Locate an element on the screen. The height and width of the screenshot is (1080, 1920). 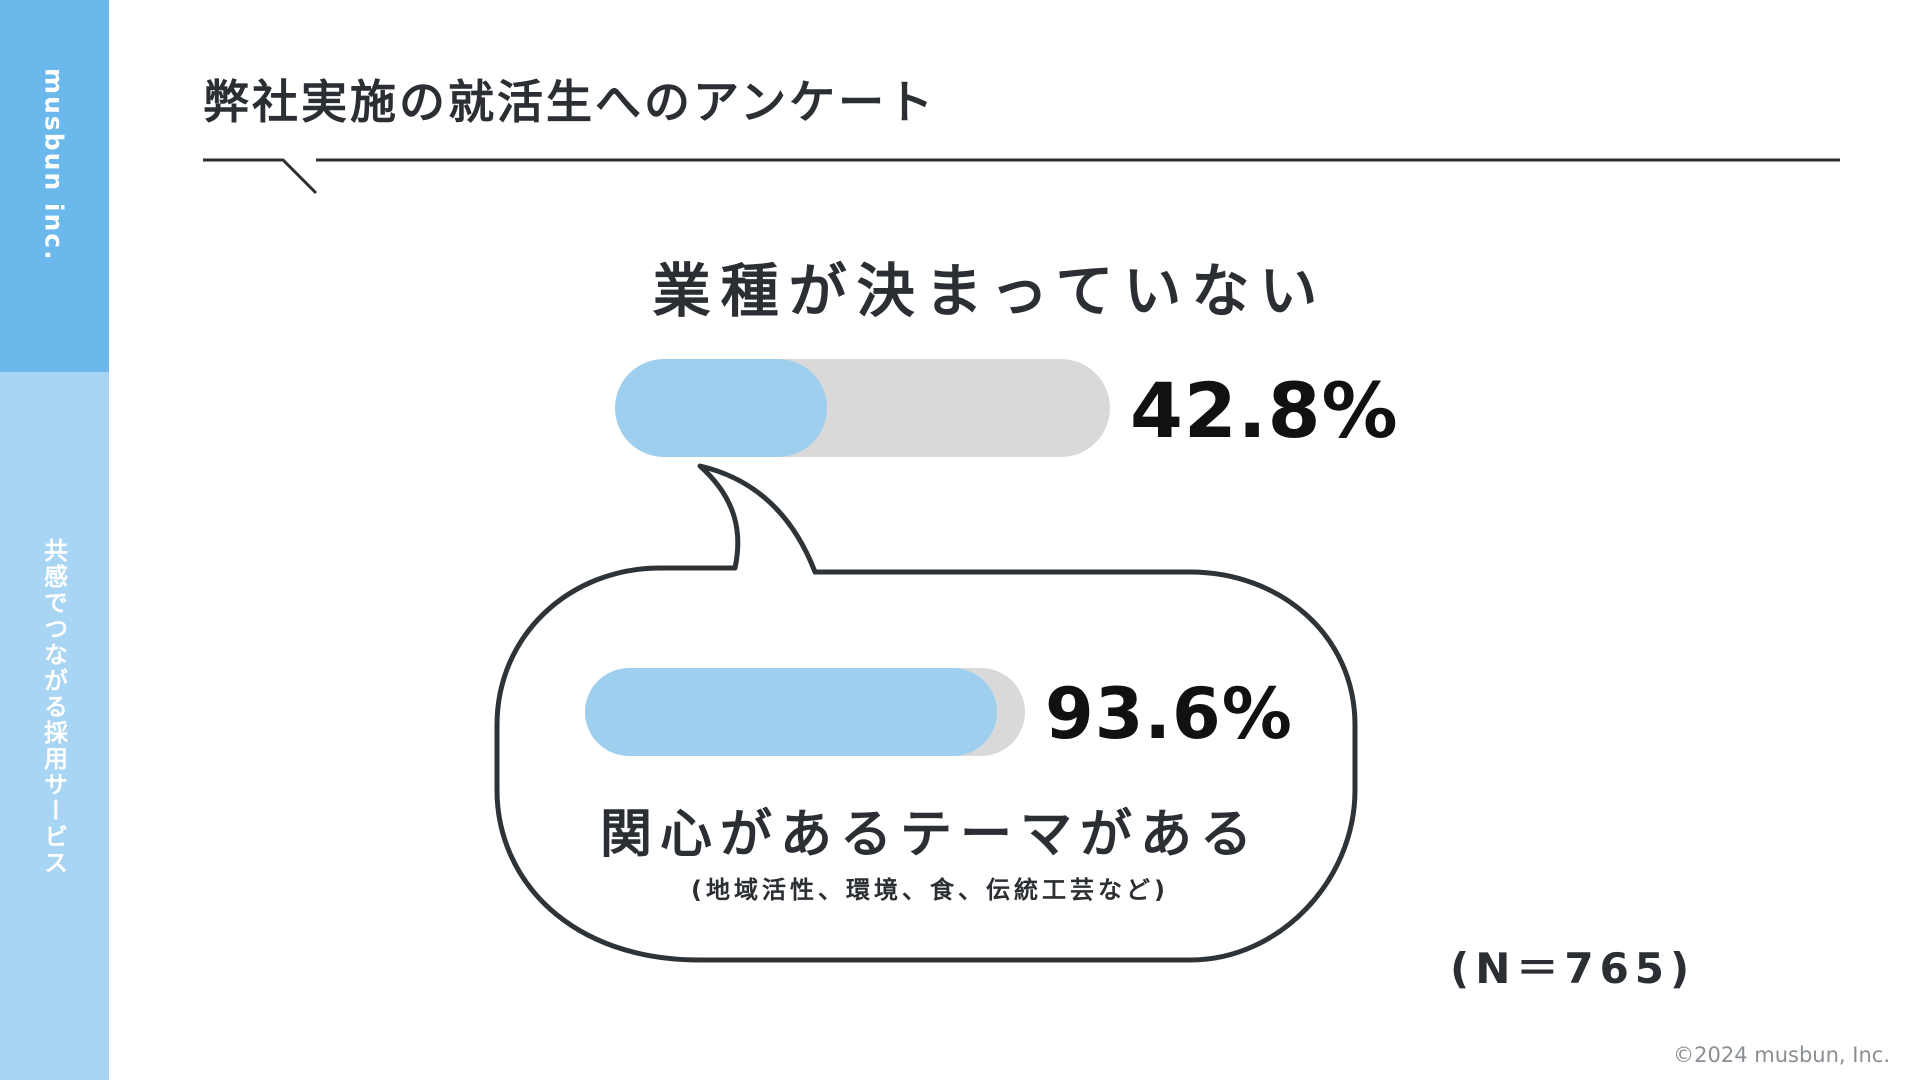
company-name-vertical: musbun inc. is located at coordinates (54, 165).